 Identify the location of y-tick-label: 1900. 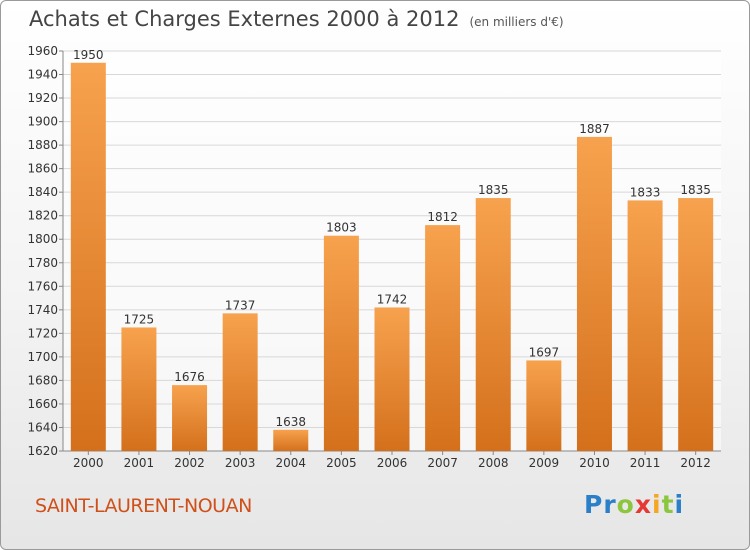
(42, 122).